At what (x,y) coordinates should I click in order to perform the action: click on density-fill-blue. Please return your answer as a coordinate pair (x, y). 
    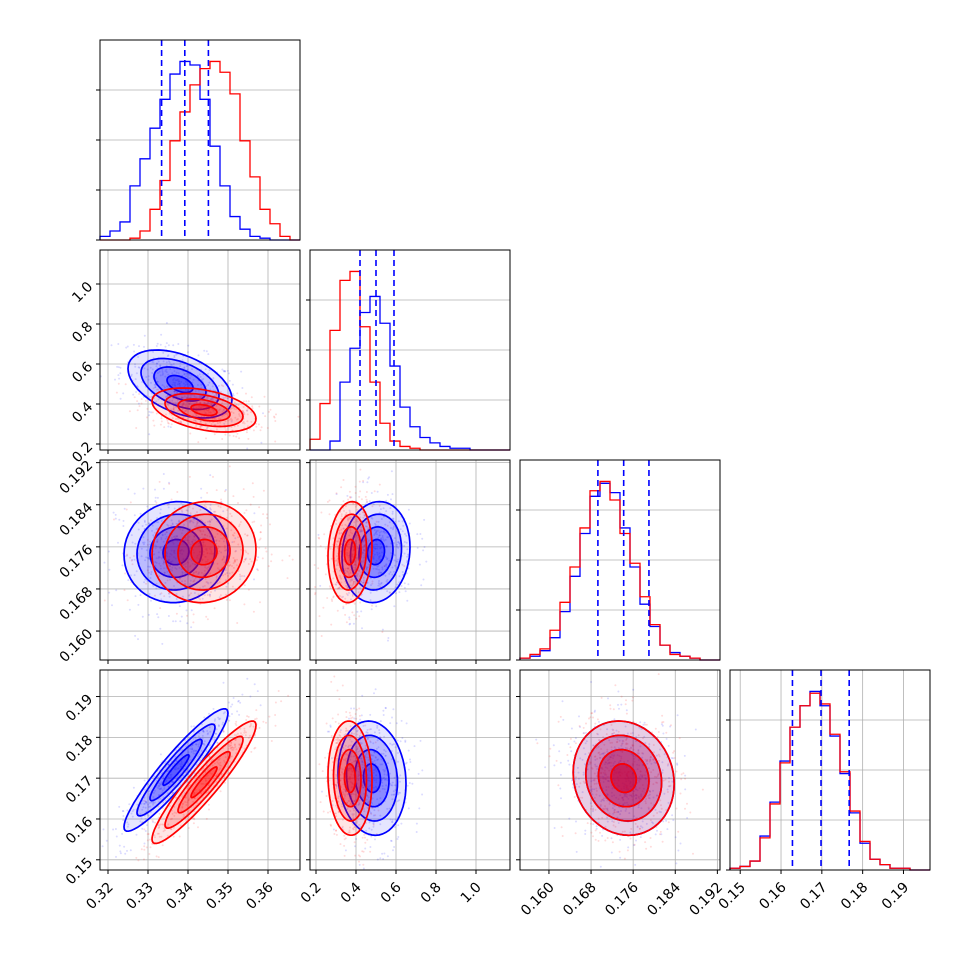
    Looking at the image, I should click on (376, 552).